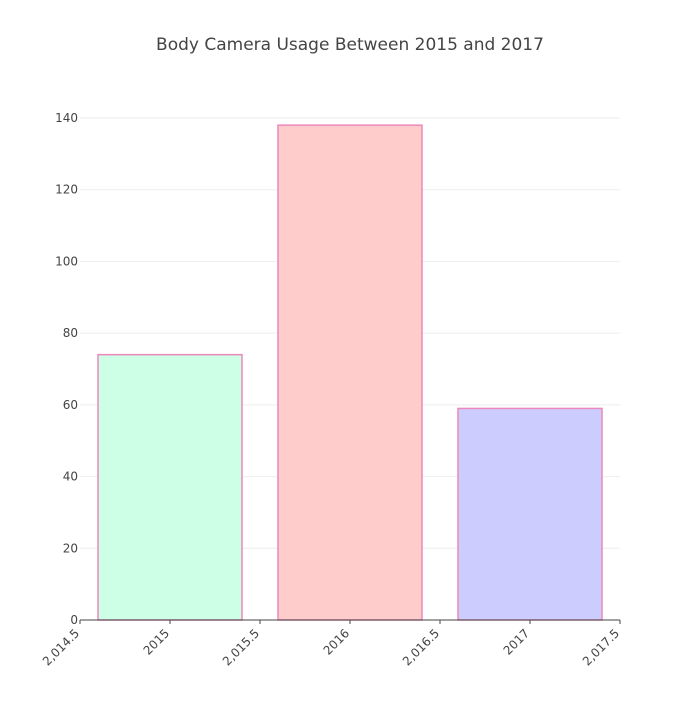  I want to click on x-tick-label: 2016, so click(336, 641).